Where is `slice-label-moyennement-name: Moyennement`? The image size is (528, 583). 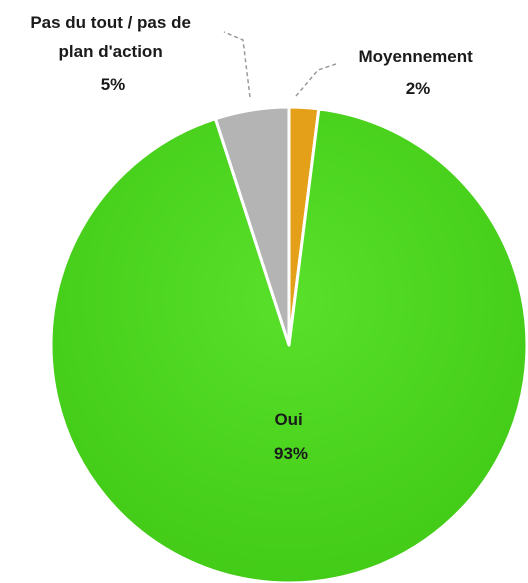 slice-label-moyennement-name: Moyennement is located at coordinates (415, 56).